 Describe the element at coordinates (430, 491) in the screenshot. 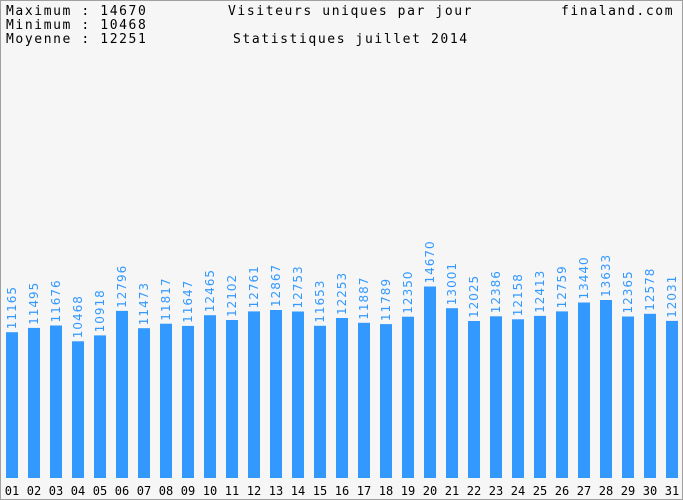

I see `x-tick-label-20: 20` at that location.